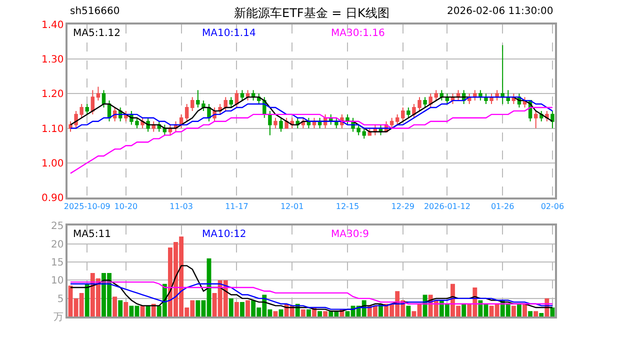 This screenshot has width=627, height=342. Describe the element at coordinates (87, 207) in the screenshot. I see `x-tick-label: 2025-10-09` at that location.